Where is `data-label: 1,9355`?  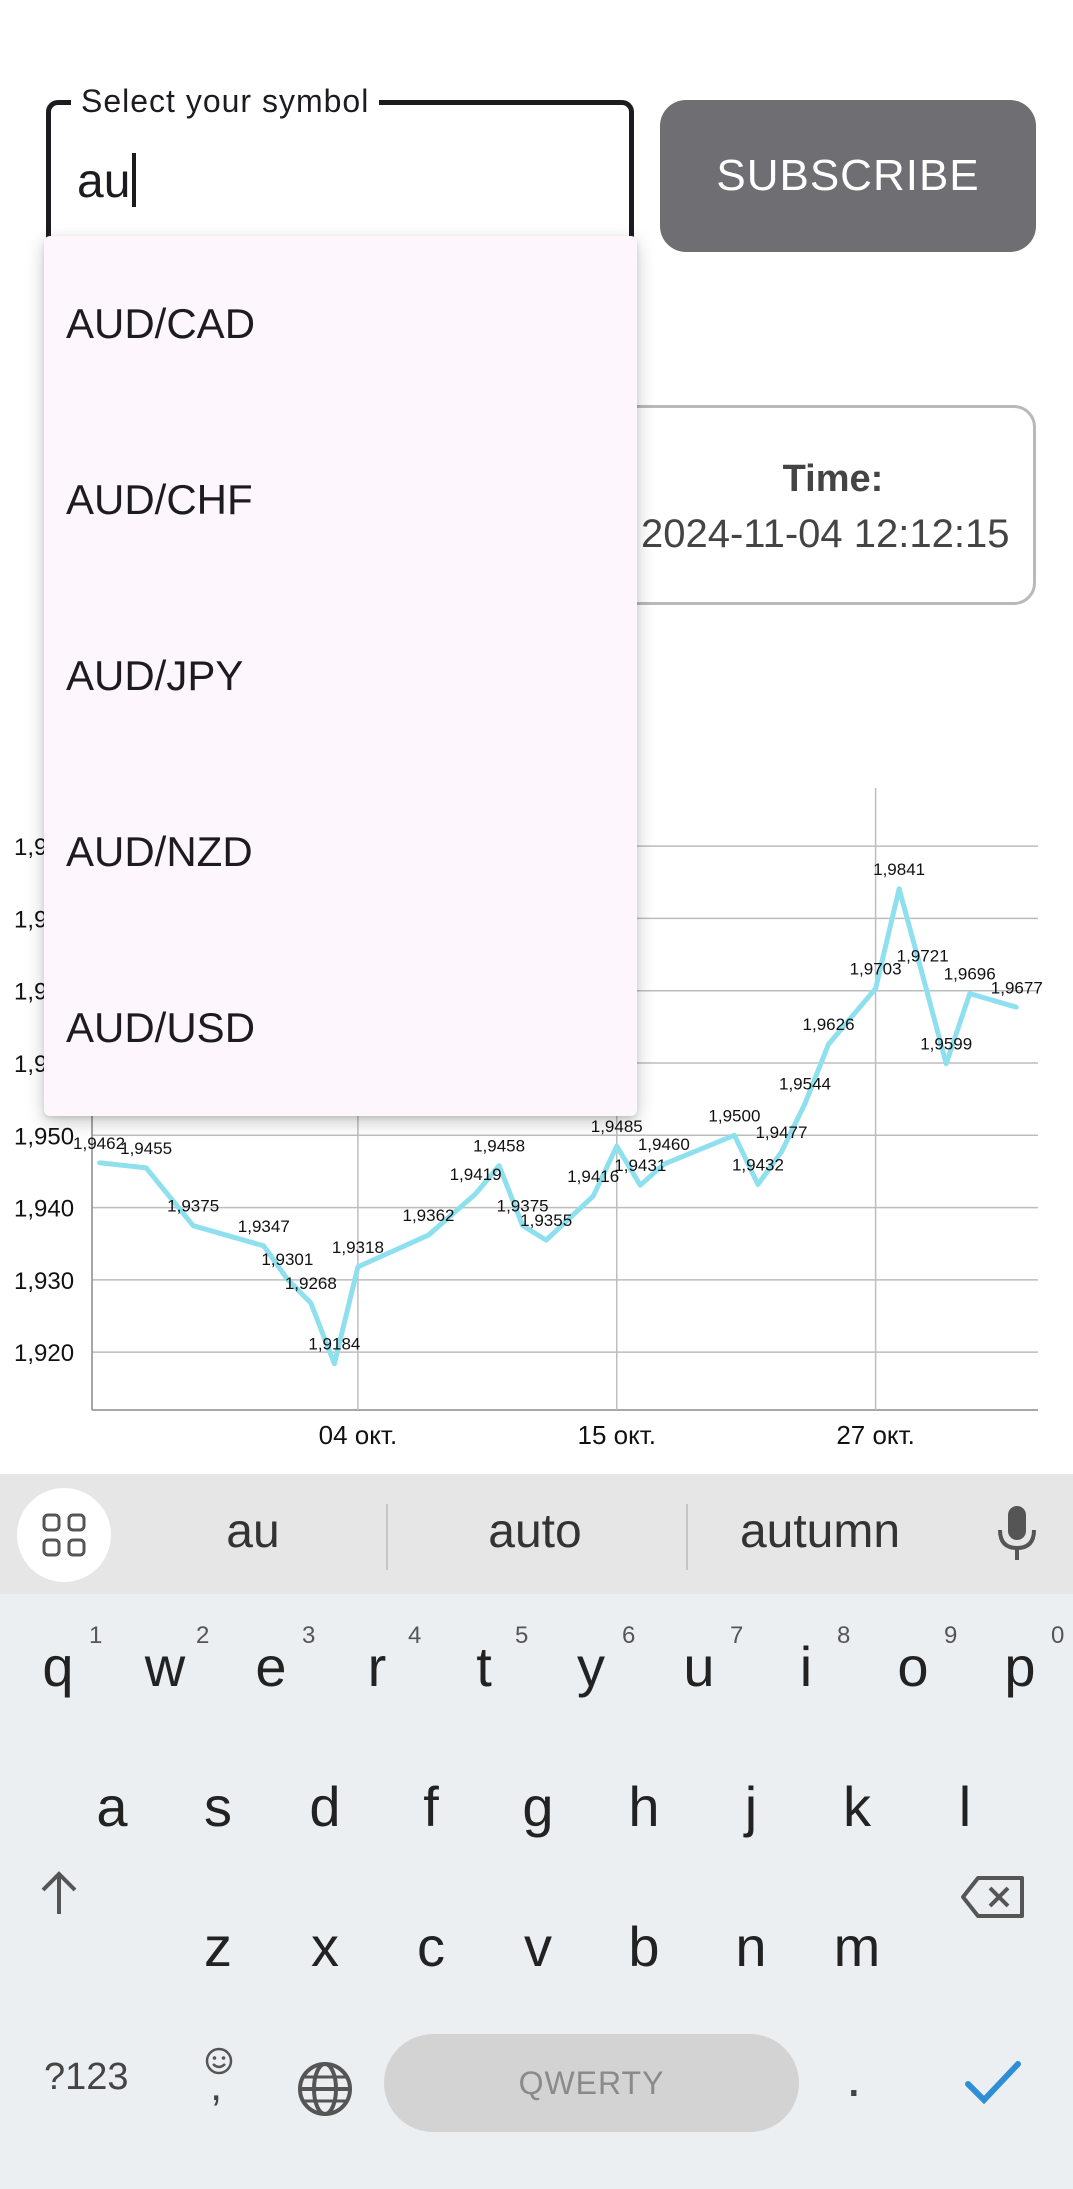
data-label: 1,9355 is located at coordinates (546, 1220).